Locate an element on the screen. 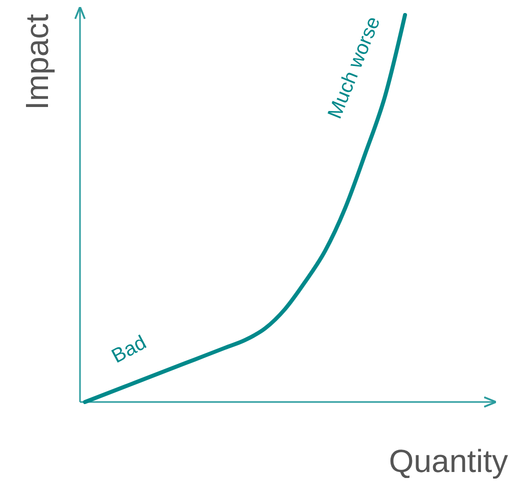  y-axis-title: Impact is located at coordinates (37, 62).